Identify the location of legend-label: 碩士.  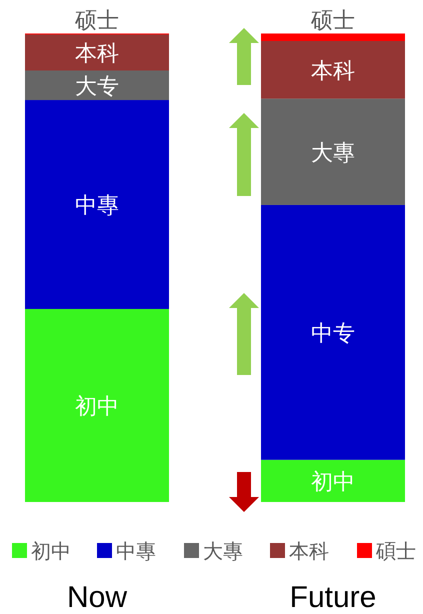
(395, 552).